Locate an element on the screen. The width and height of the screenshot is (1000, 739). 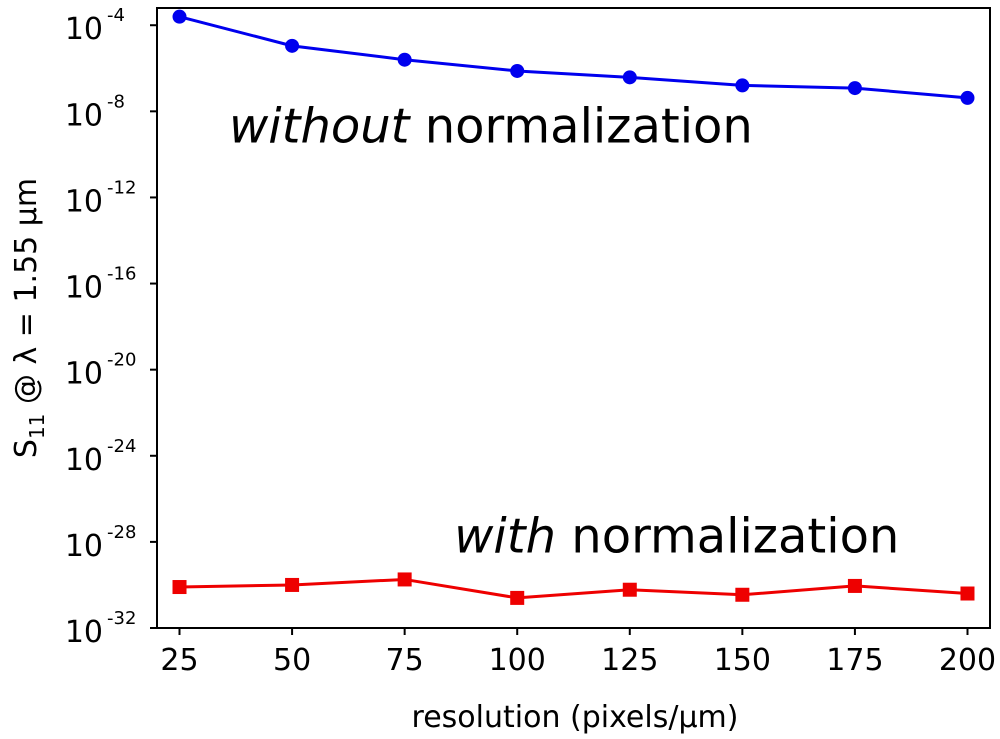
x-tick-label: 200 is located at coordinates (967, 660).